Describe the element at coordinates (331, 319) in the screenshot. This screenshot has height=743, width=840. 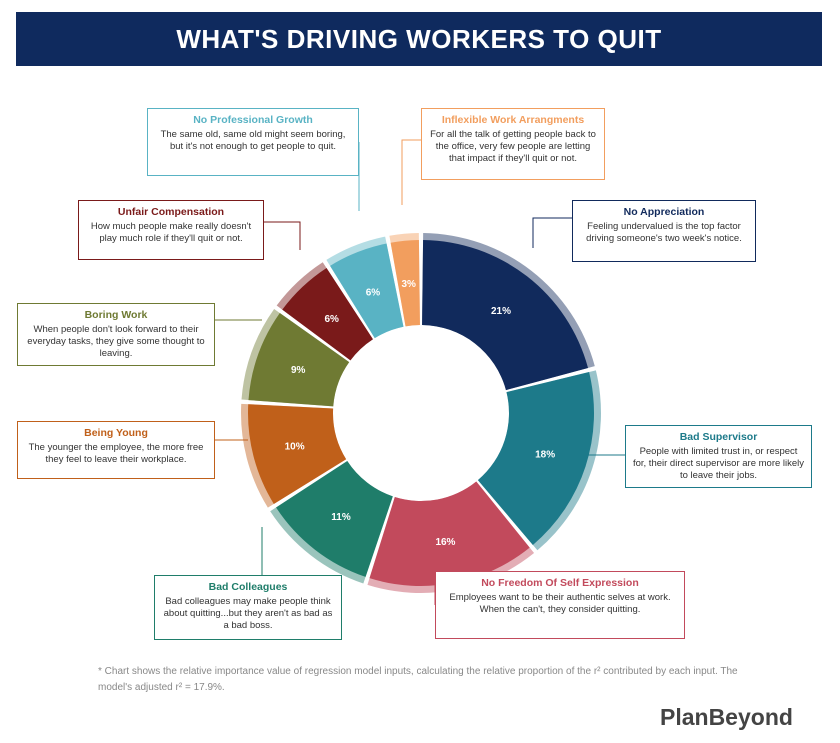
I see `data-label-unfair-compensation: 6%` at that location.